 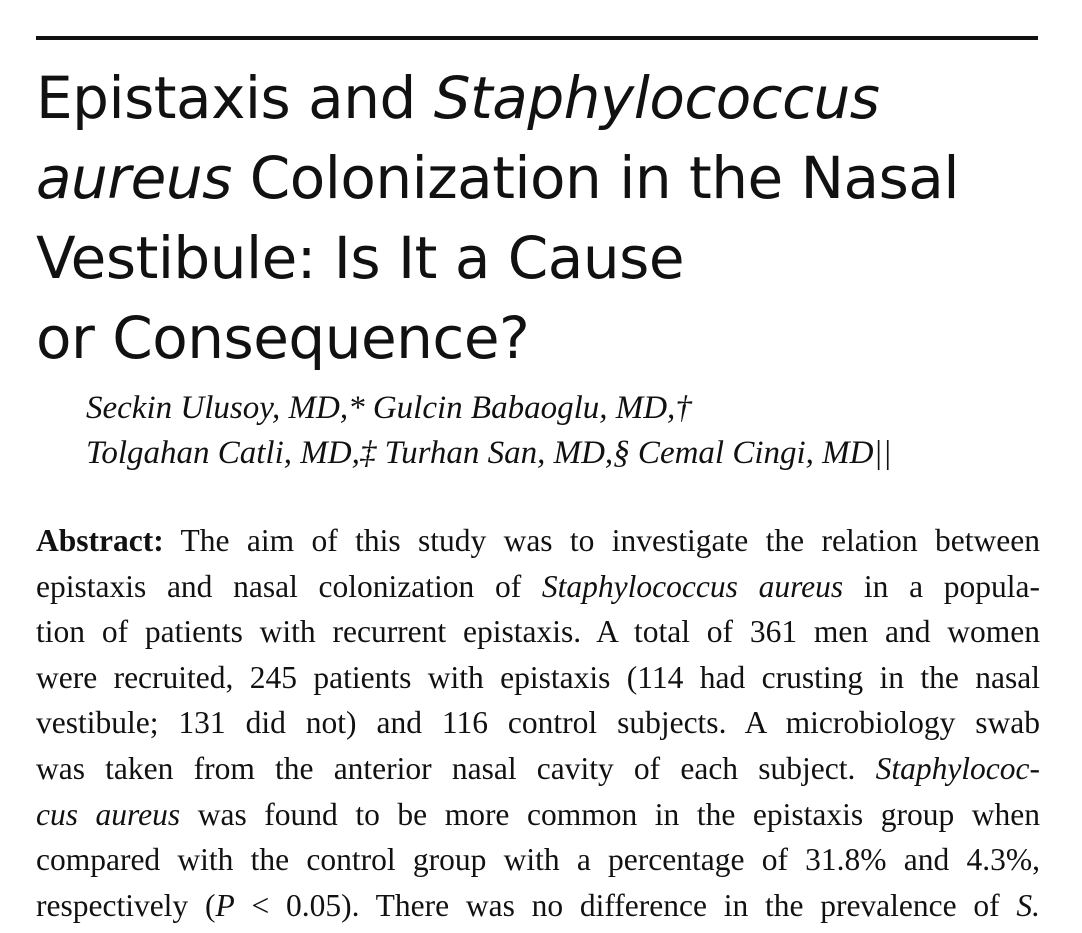 I want to click on title-italic-text: aureus, so click(x=134, y=178).